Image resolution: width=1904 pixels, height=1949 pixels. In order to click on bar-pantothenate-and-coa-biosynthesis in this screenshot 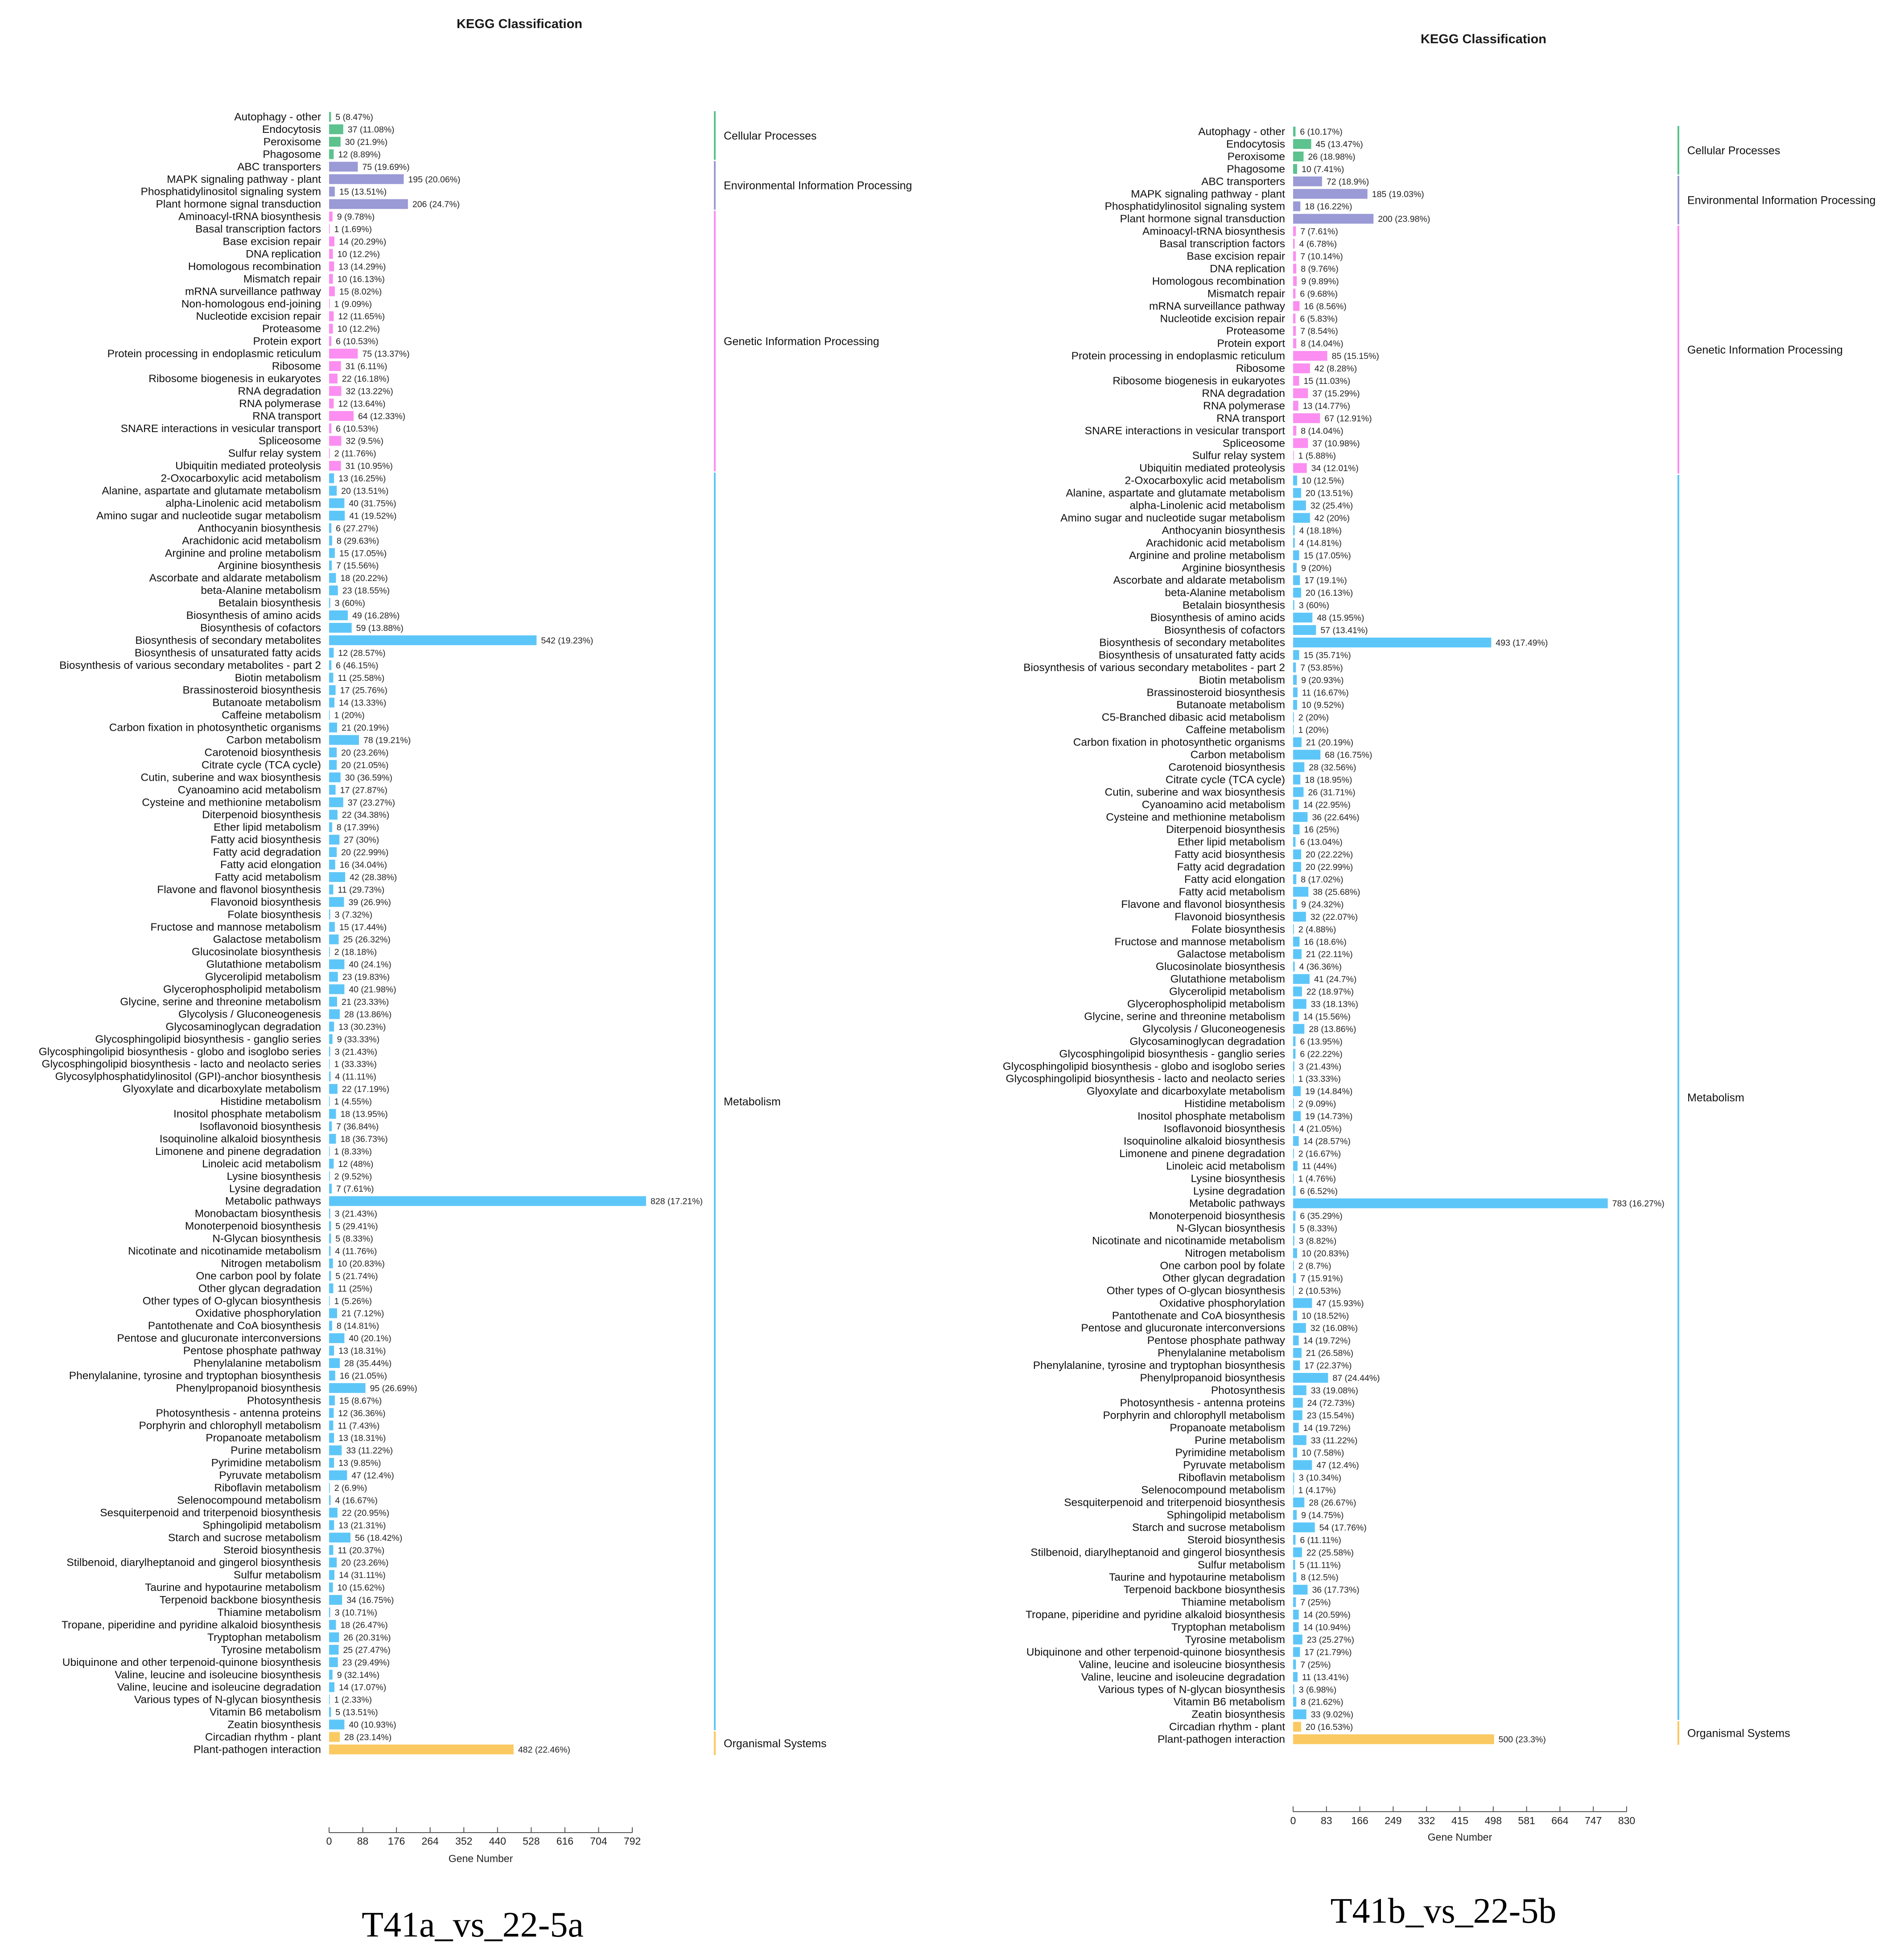, I will do `click(1295, 1315)`.